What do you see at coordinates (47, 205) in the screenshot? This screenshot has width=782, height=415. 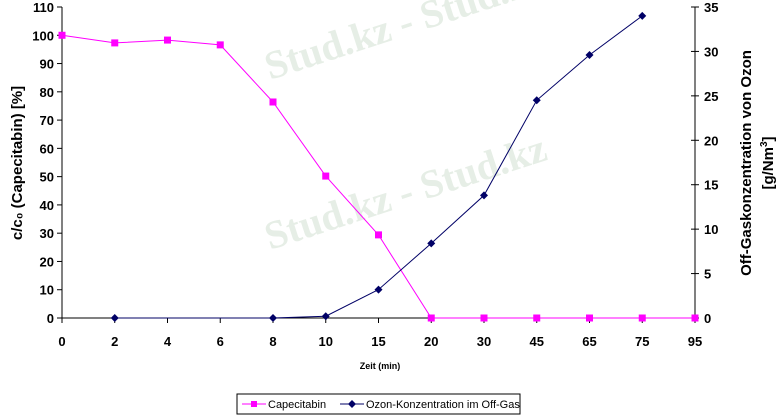 I see `y-tick-label: 40` at bounding box center [47, 205].